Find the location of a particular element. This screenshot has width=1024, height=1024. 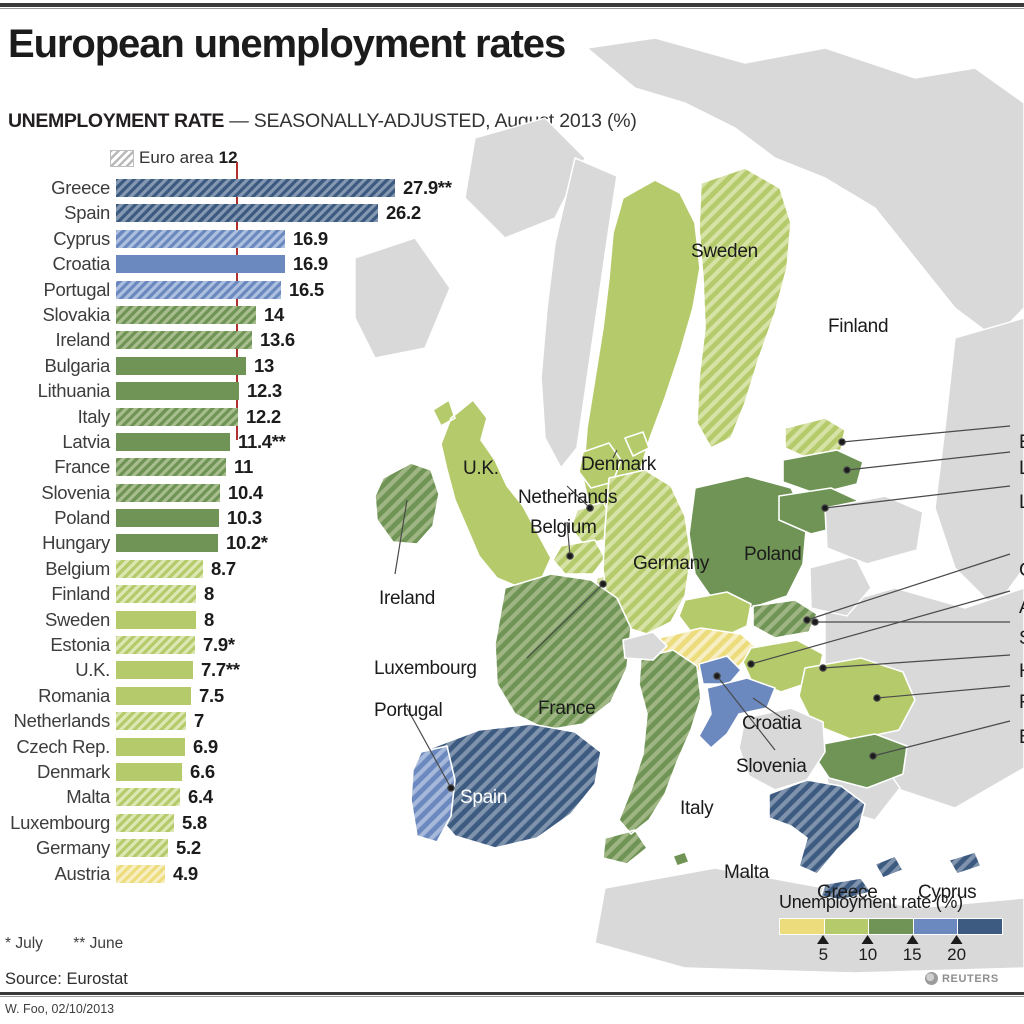

country-italy is located at coordinates (652, 757).